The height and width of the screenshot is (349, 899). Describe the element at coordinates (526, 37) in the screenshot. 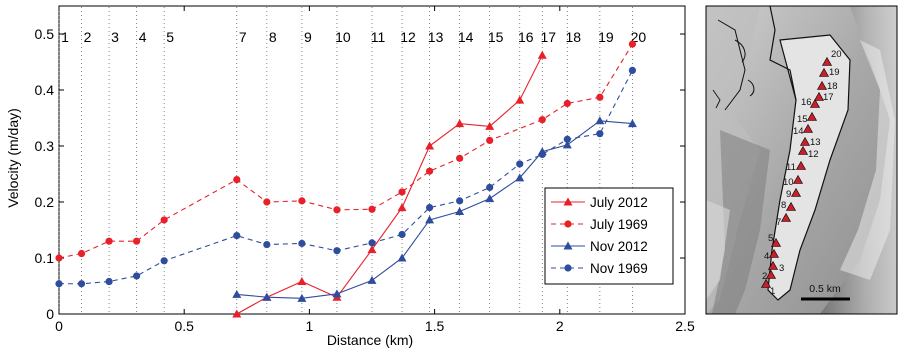

I see `station-label: 16` at that location.